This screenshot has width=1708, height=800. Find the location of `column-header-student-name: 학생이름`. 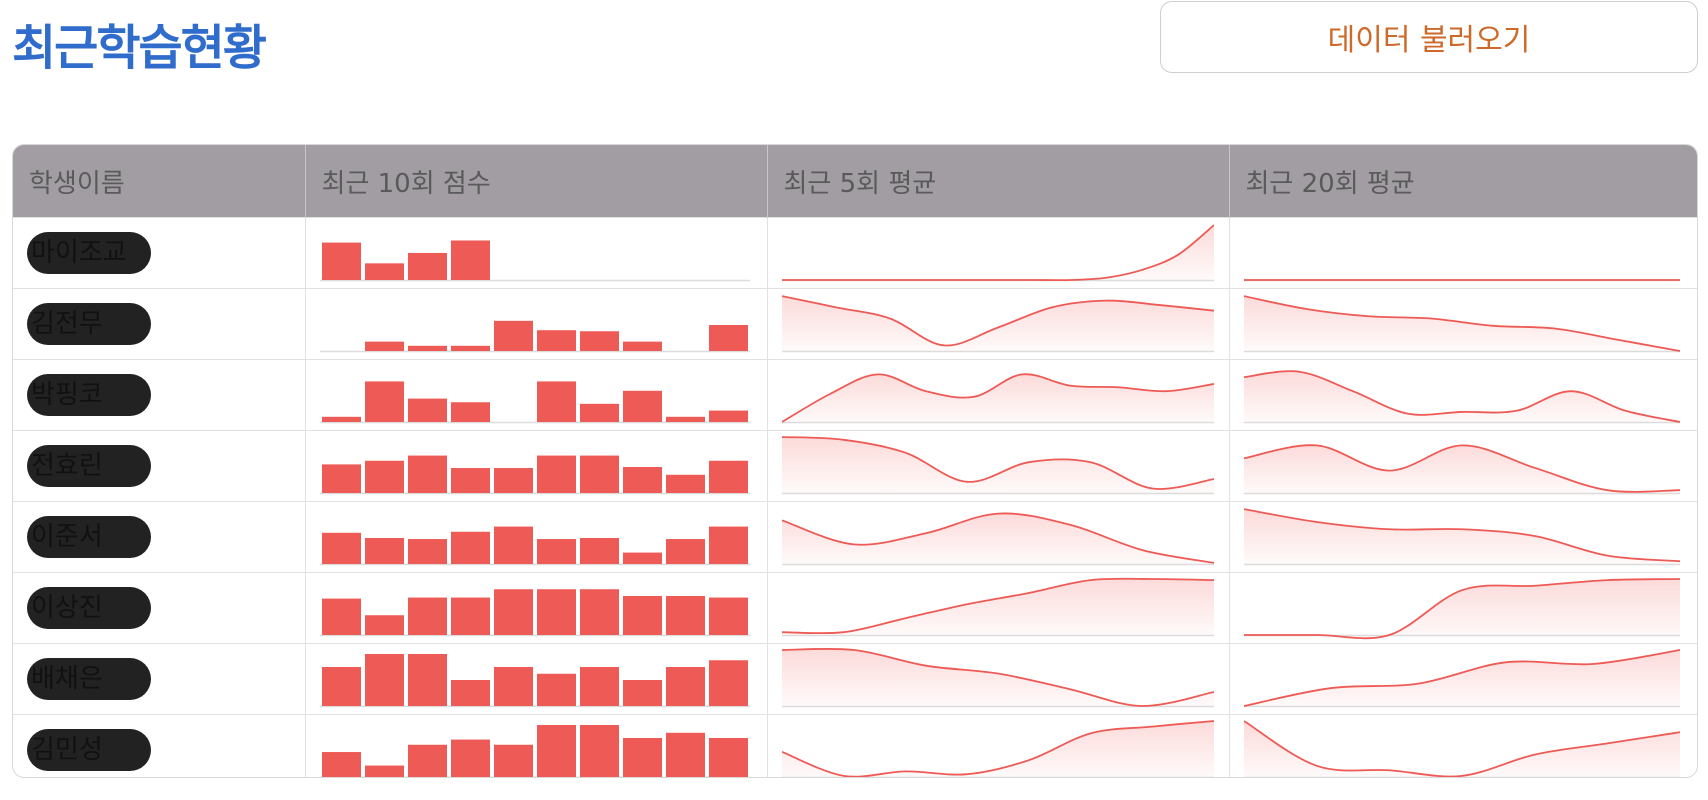

column-header-student-name: 학생이름 is located at coordinates (159, 181).